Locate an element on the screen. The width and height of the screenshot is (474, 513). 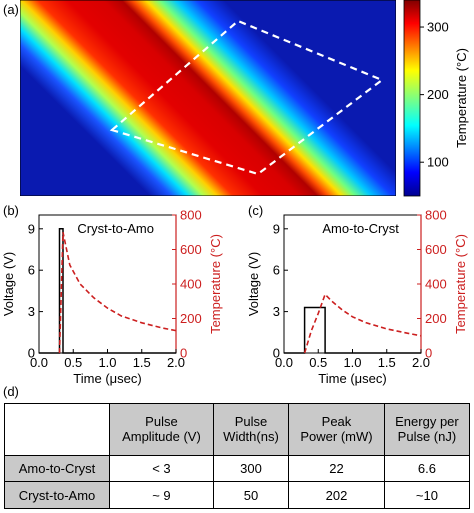
chart-title: Amo-to-Cryst is located at coordinates (360, 228).